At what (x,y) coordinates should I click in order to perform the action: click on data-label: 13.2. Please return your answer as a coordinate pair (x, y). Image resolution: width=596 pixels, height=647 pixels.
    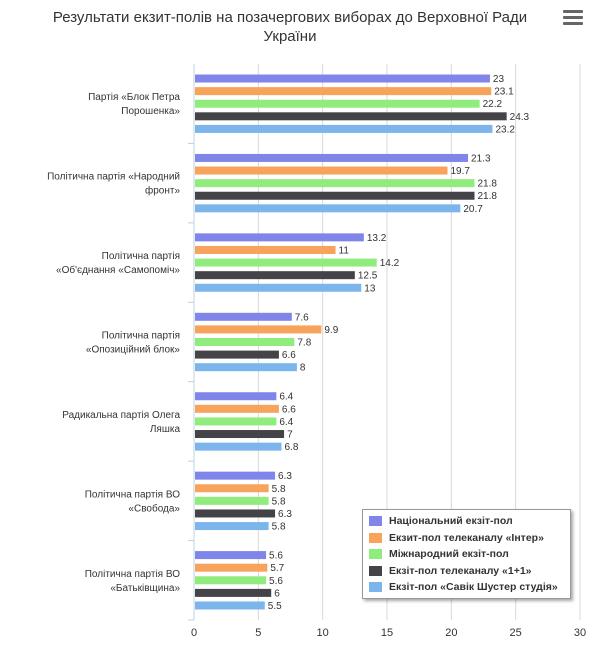
    Looking at the image, I should click on (377, 238).